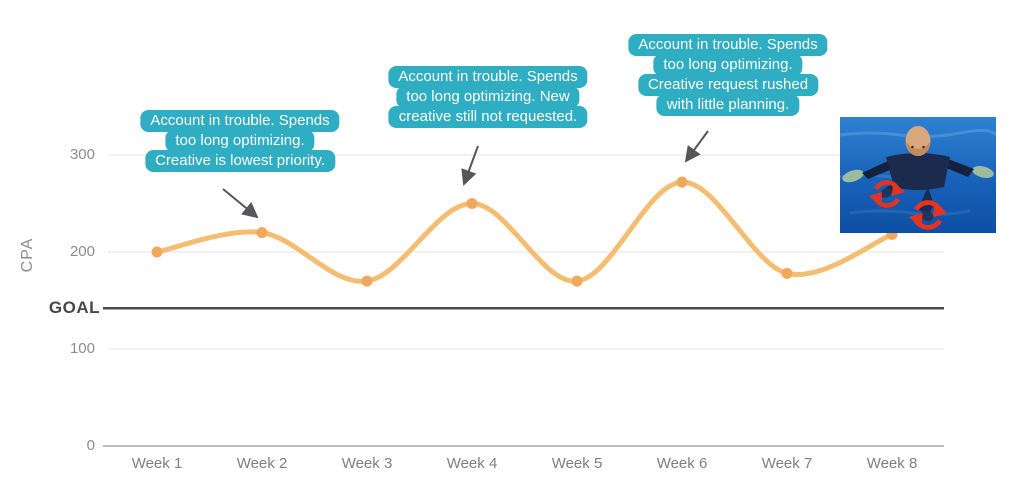  I want to click on x-tick-label: Week 7, so click(787, 463).